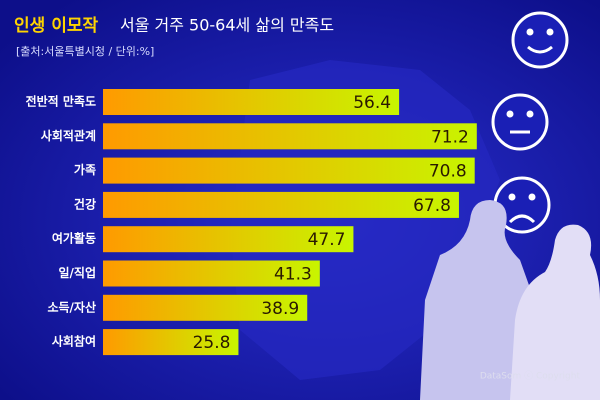 This screenshot has height=404, width=600. I want to click on value-label: 25.8, so click(212, 343).